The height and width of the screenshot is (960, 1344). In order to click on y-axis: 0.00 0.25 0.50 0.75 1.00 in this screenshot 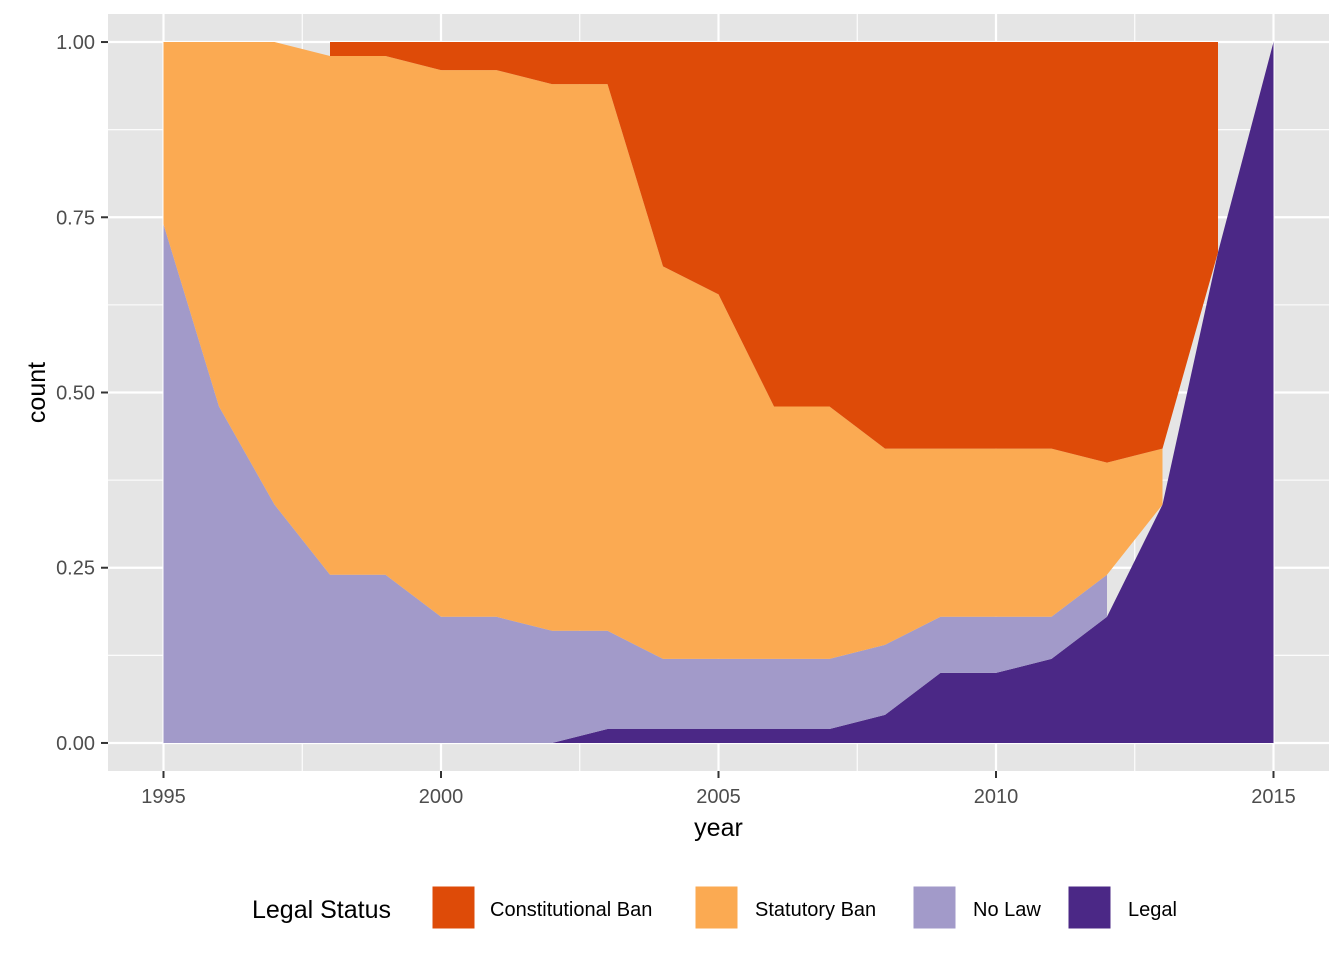, I will do `click(82, 393)`.